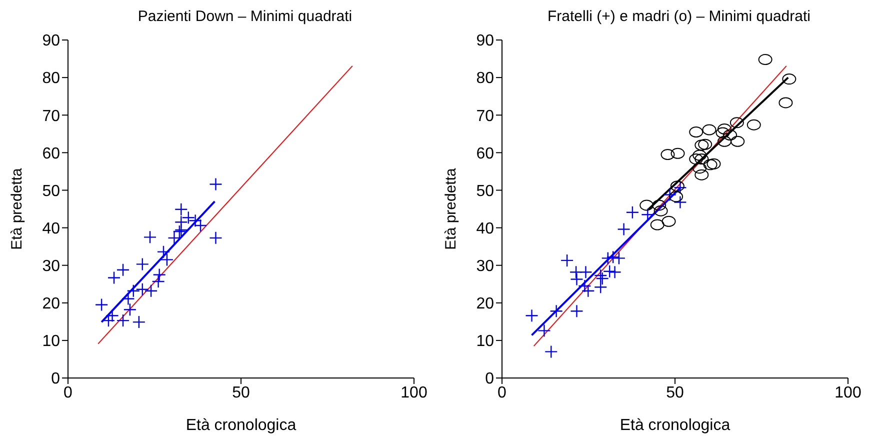 The image size is (877, 440). Describe the element at coordinates (679, 17) in the screenshot. I see `chart-title: Fratelli (+) e madri (o) – Minimi quadrati` at that location.